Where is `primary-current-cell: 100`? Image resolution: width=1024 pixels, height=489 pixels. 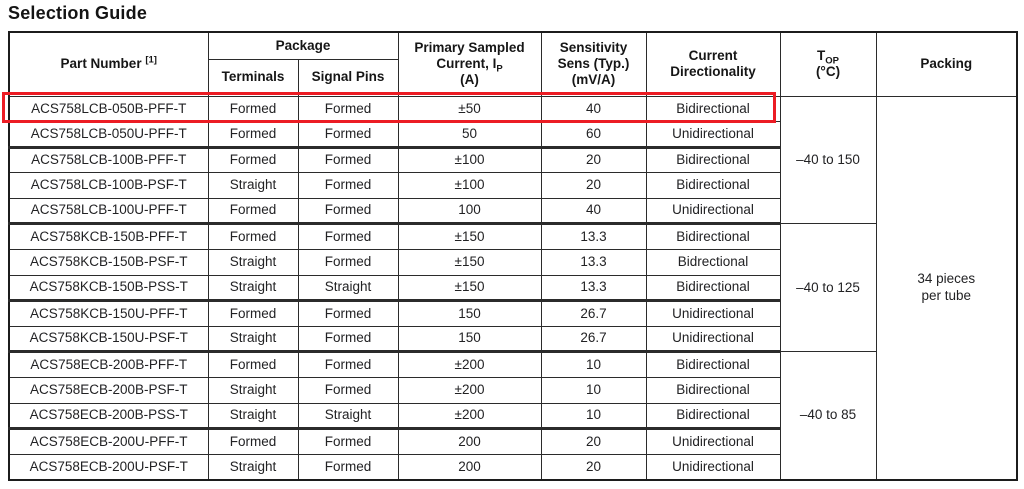 primary-current-cell: 100 is located at coordinates (469, 211).